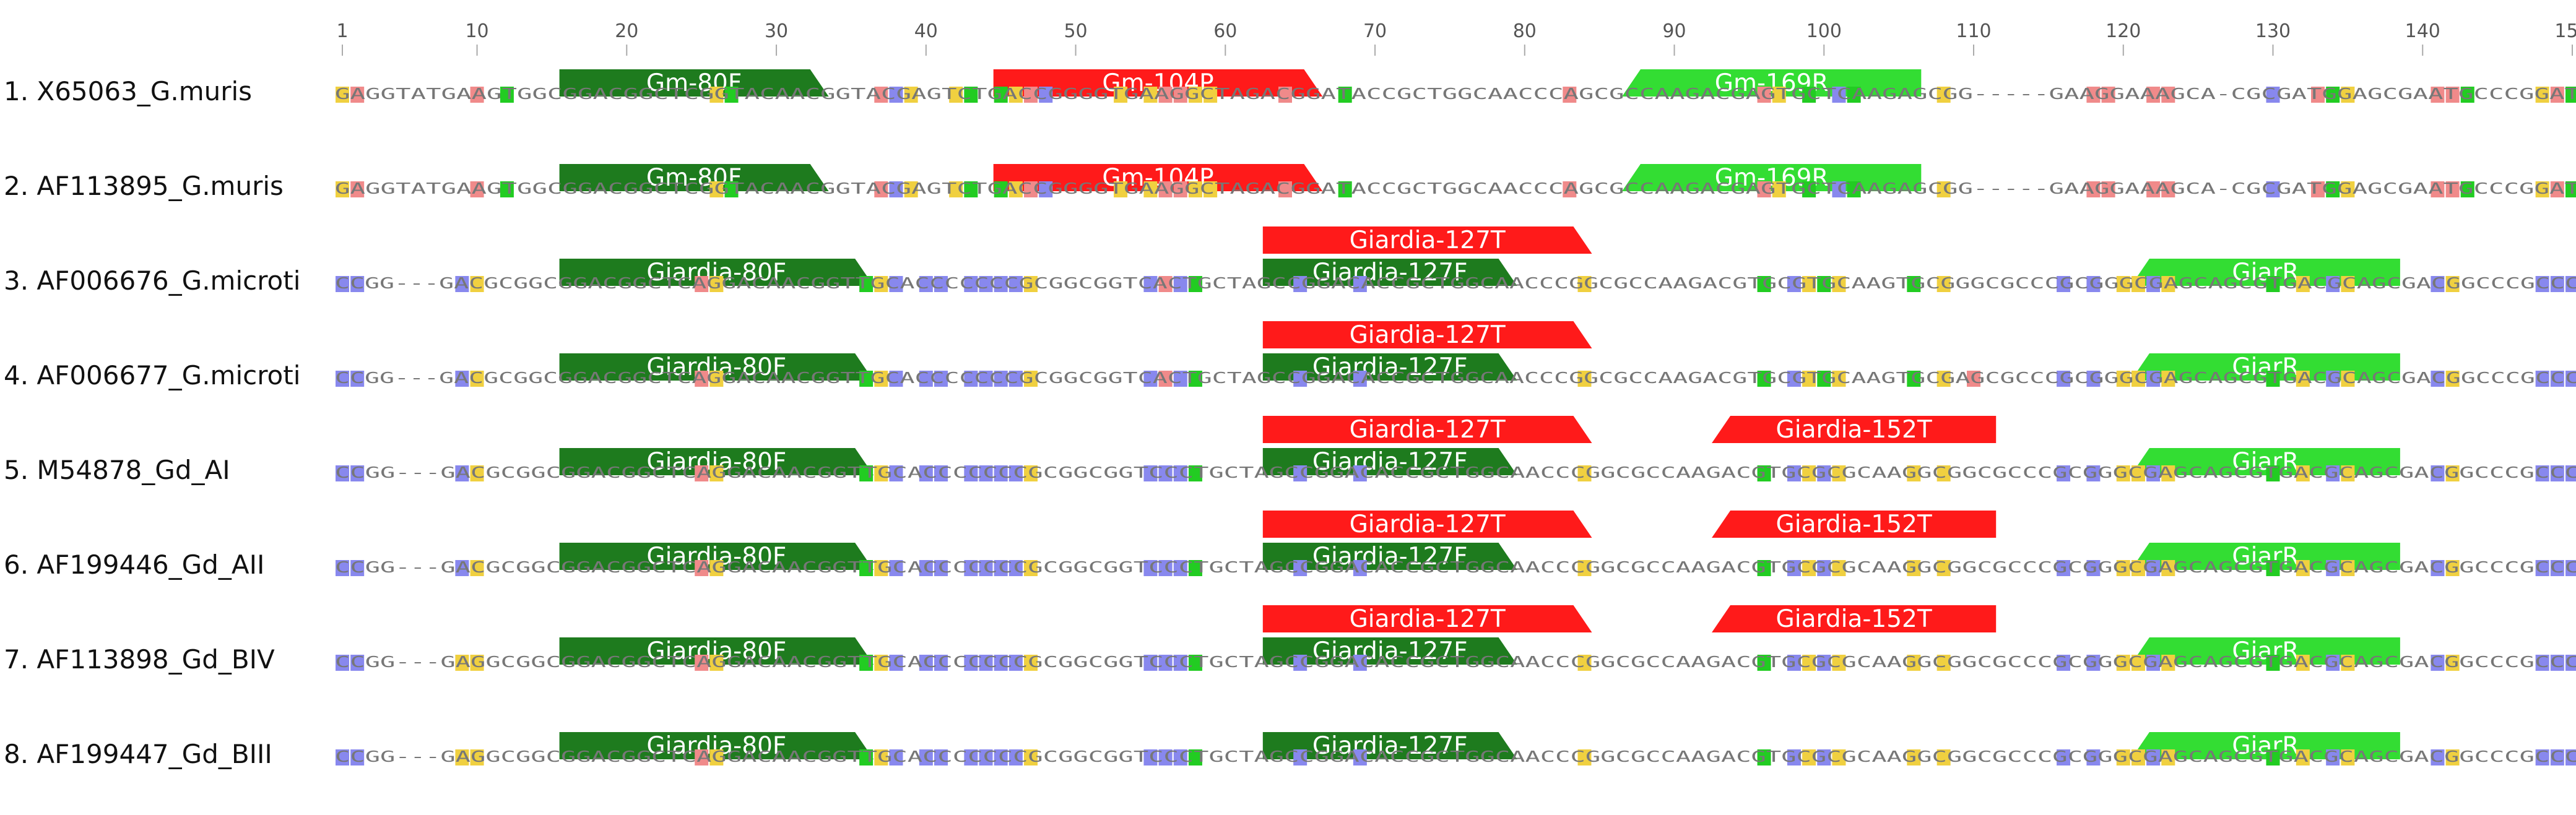 The height and width of the screenshot is (815, 2576). What do you see at coordinates (138, 754) in the screenshot?
I see `sequence-name: 8. AF199447_Gd_BIII` at bounding box center [138, 754].